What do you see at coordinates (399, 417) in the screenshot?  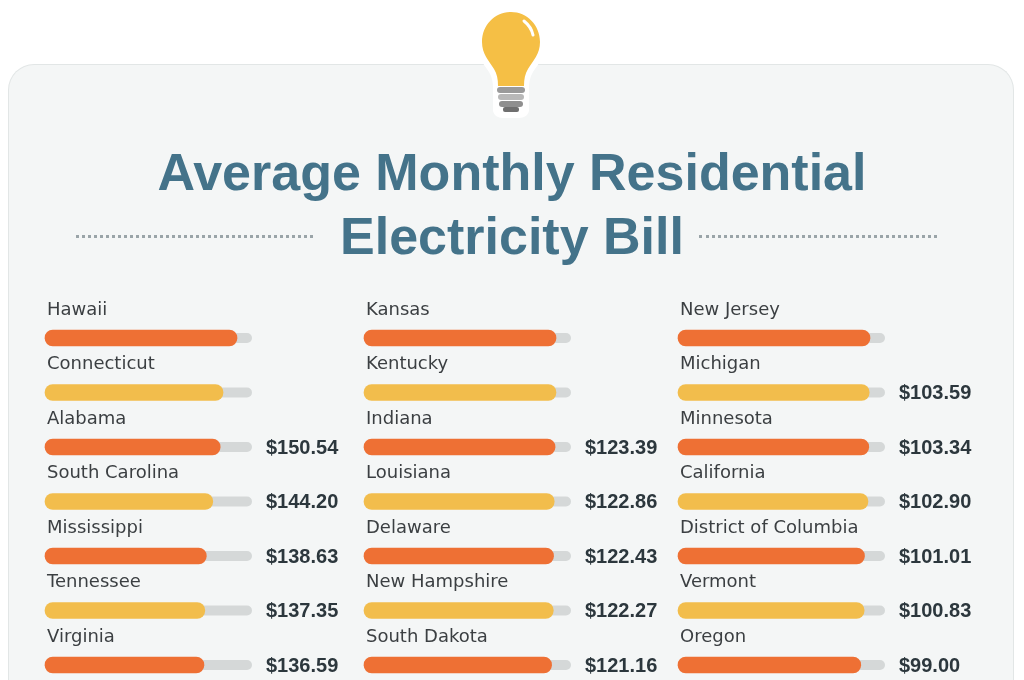 I see `y-tick-label: Indiana` at bounding box center [399, 417].